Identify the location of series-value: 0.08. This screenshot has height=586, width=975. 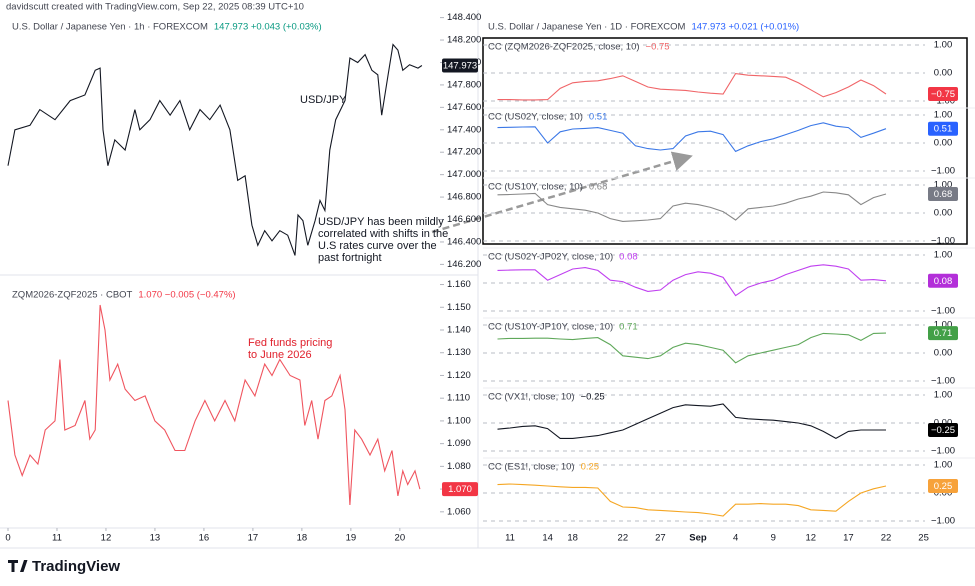
(628, 257).